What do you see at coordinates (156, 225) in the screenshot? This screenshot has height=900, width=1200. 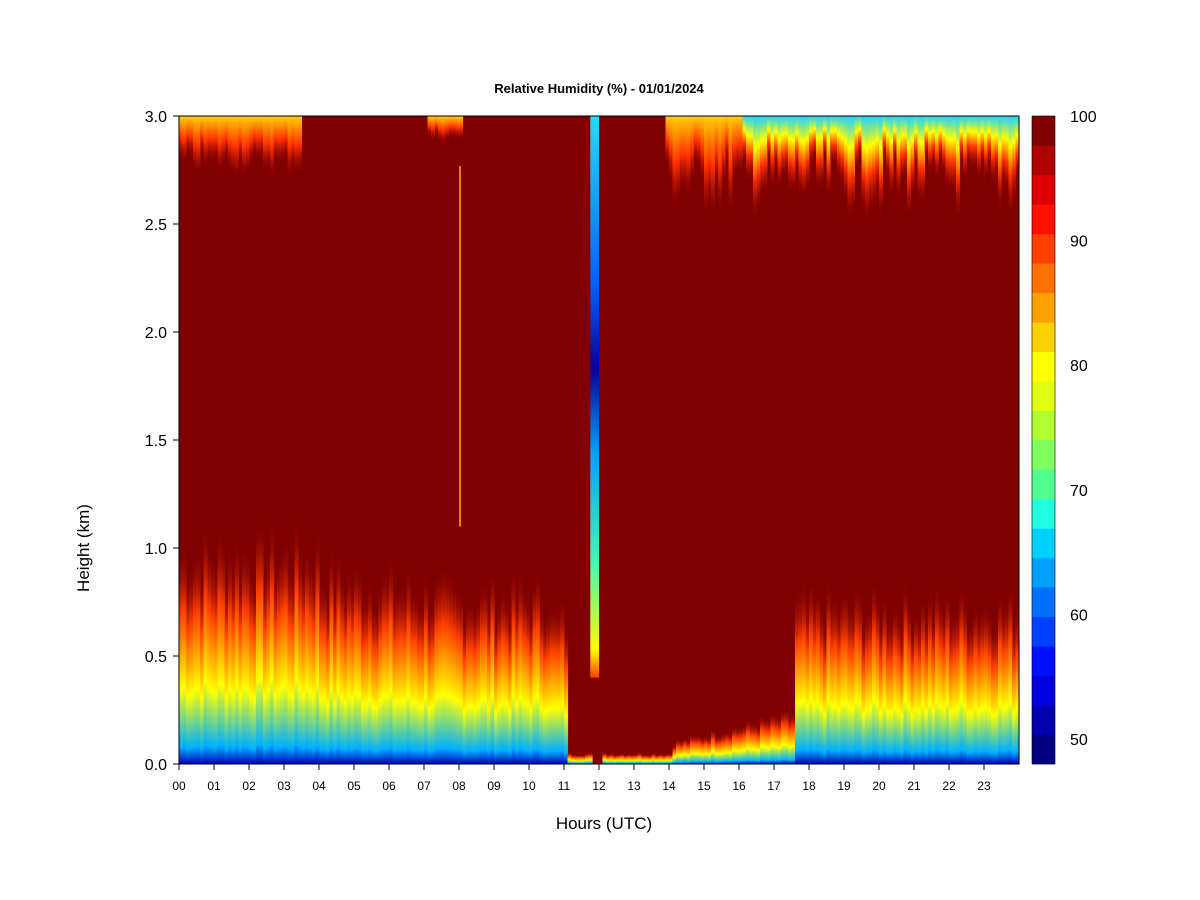 I see `y-tick-label: 2.5` at bounding box center [156, 225].